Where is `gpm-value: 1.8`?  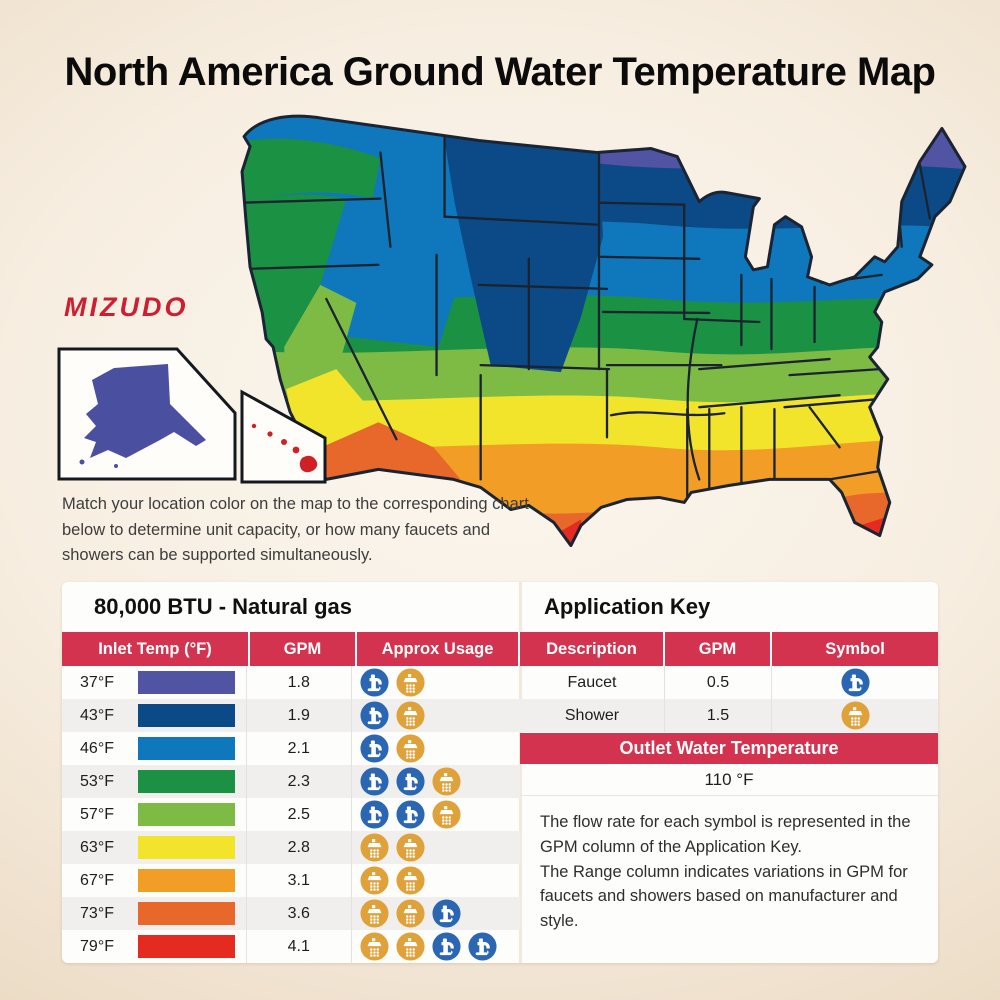 gpm-value: 1.8 is located at coordinates (299, 682).